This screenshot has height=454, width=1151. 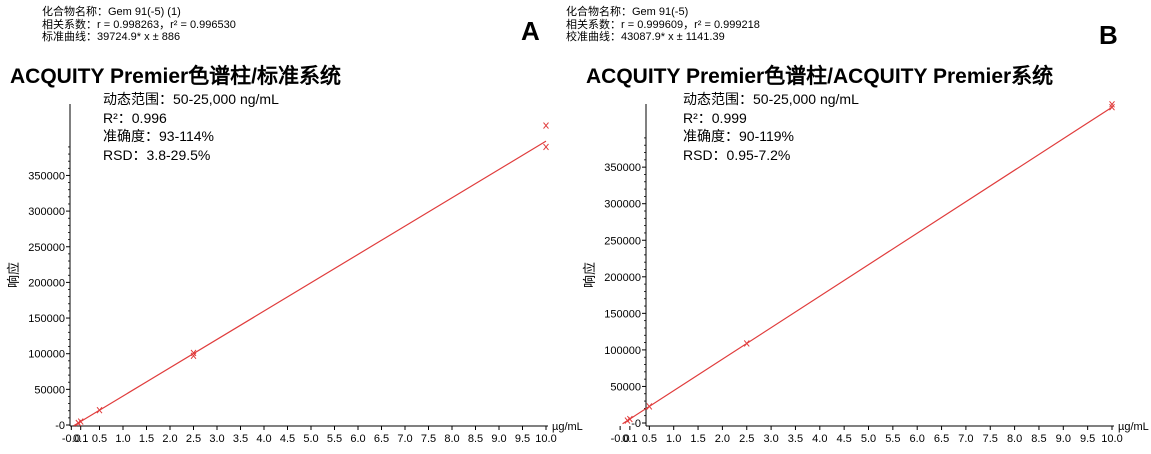 What do you see at coordinates (715, 117) in the screenshot?
I see `stat-r-squared: R²：0.999` at bounding box center [715, 117].